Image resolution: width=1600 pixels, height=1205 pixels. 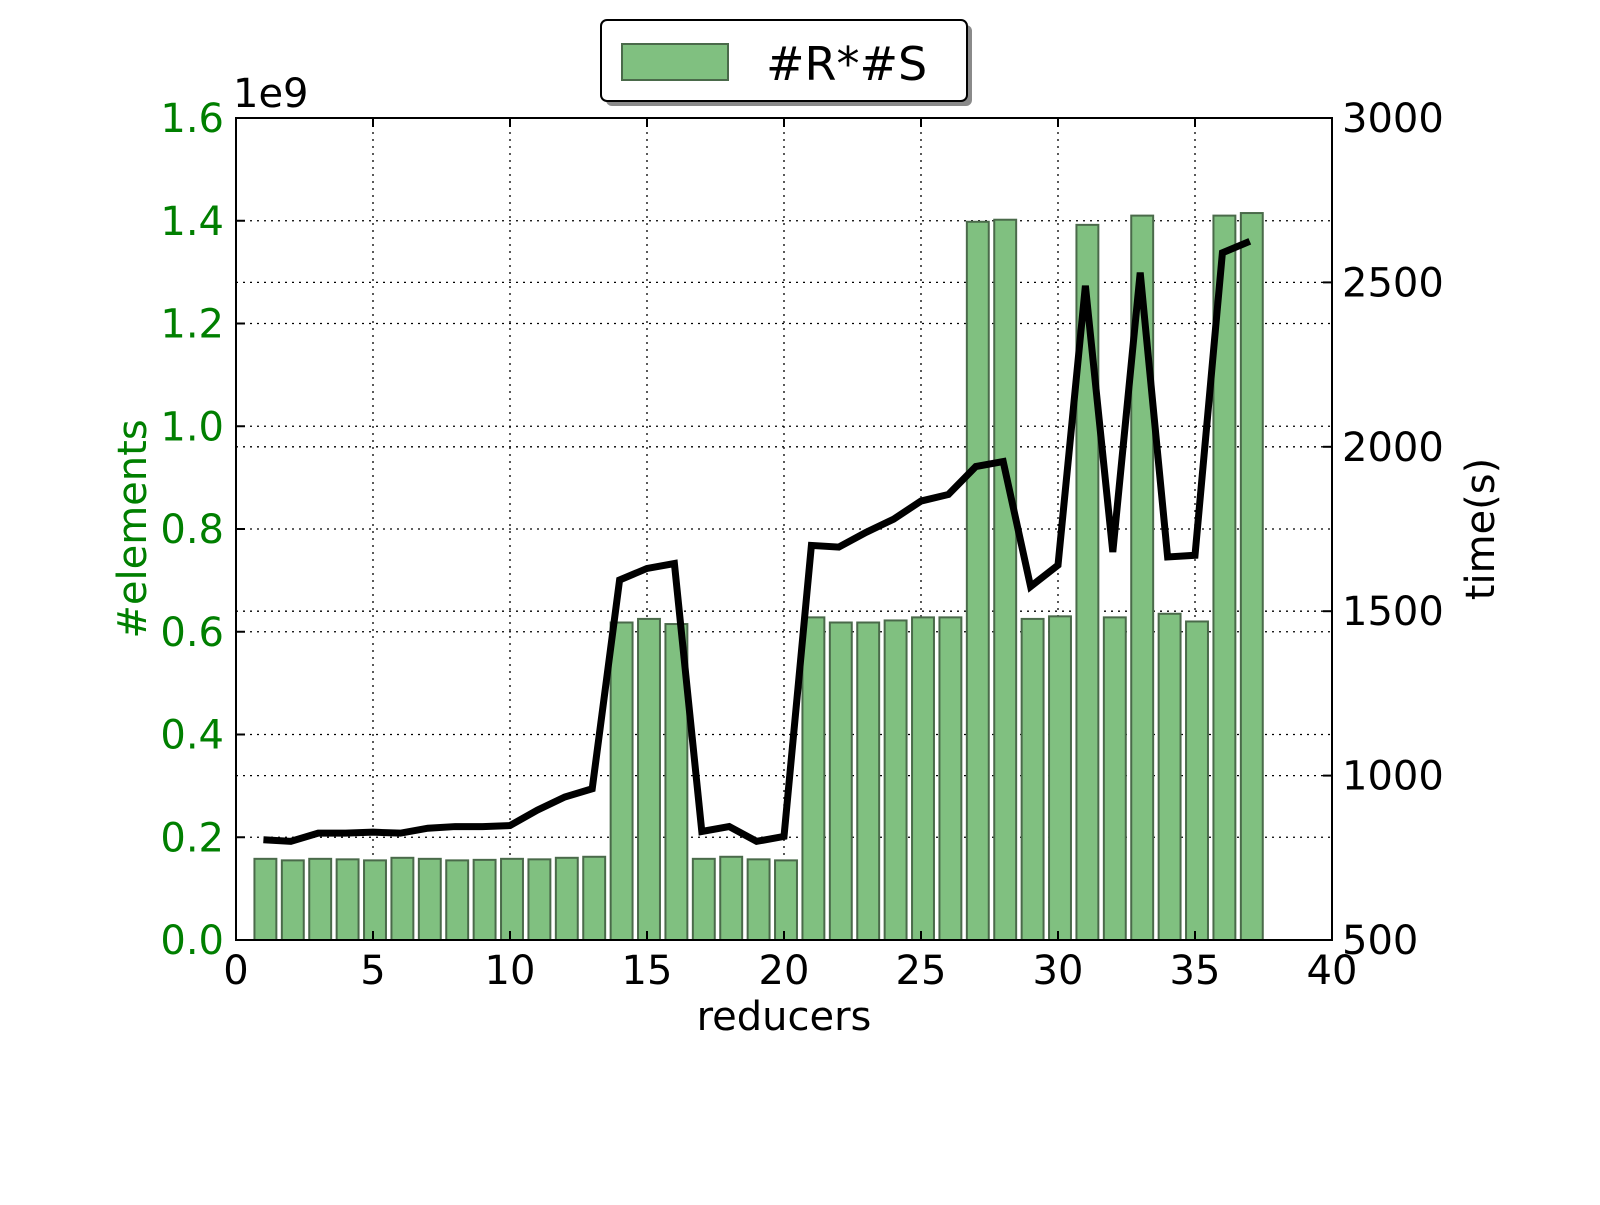 What do you see at coordinates (1195, 971) in the screenshot?
I see `x-tick-label: 35` at bounding box center [1195, 971].